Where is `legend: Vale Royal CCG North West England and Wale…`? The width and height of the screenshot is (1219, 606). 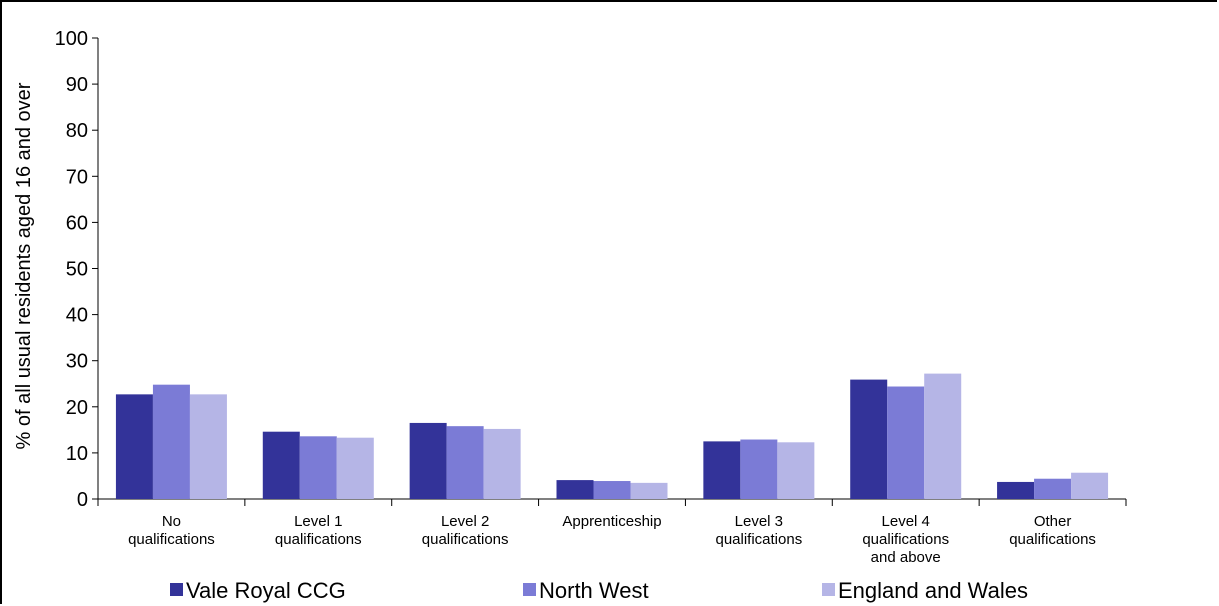
legend: Vale Royal CCG North West England and Wale… is located at coordinates (599, 590).